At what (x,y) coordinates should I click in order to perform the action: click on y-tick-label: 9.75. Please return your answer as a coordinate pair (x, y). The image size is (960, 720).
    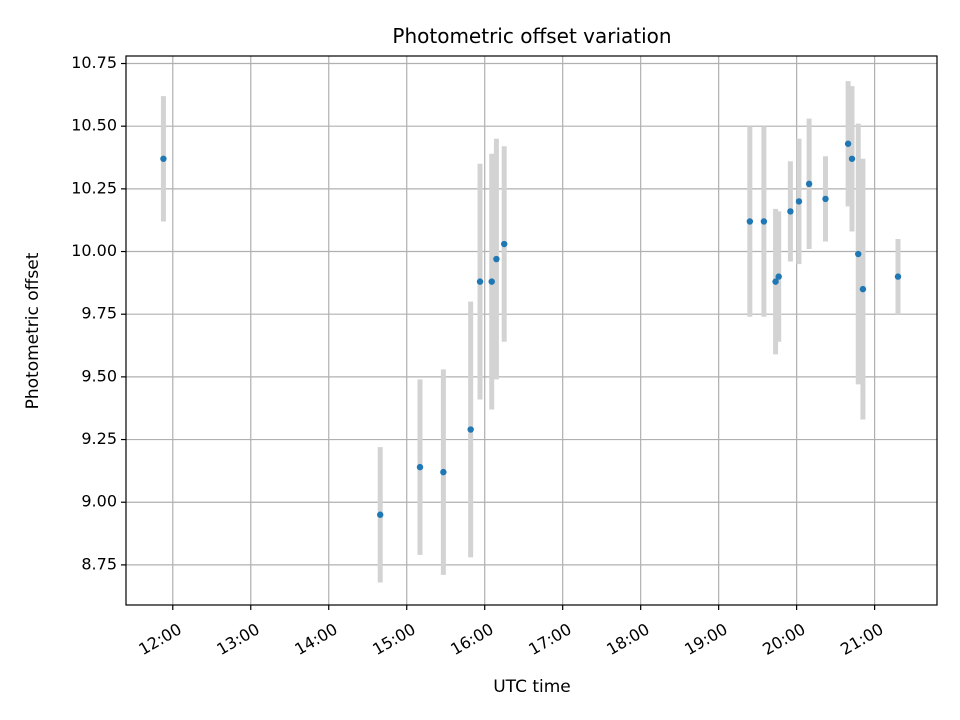
    Looking at the image, I should click on (99, 313).